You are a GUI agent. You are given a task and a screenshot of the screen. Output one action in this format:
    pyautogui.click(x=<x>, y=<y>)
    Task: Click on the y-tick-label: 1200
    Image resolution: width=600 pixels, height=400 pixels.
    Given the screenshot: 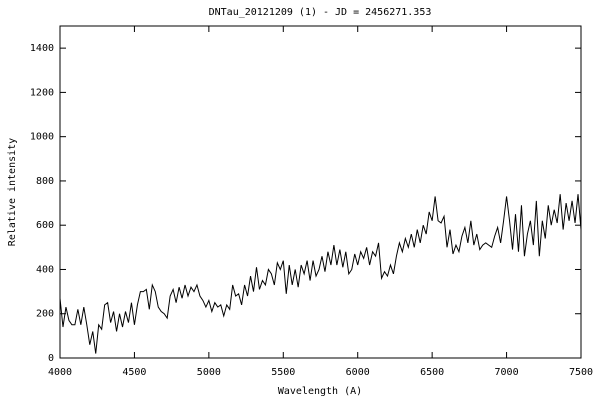 What is the action you would take?
    pyautogui.click(x=42, y=92)
    